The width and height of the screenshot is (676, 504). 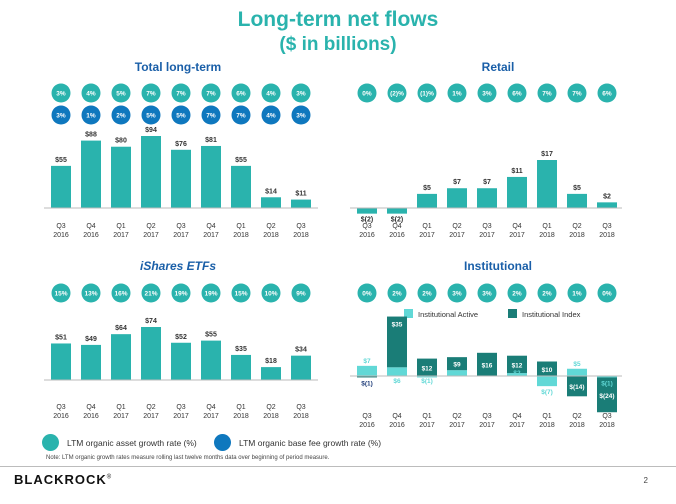 What do you see at coordinates (270, 226) in the screenshot?
I see `total-tick-quarter: Q2` at bounding box center [270, 226].